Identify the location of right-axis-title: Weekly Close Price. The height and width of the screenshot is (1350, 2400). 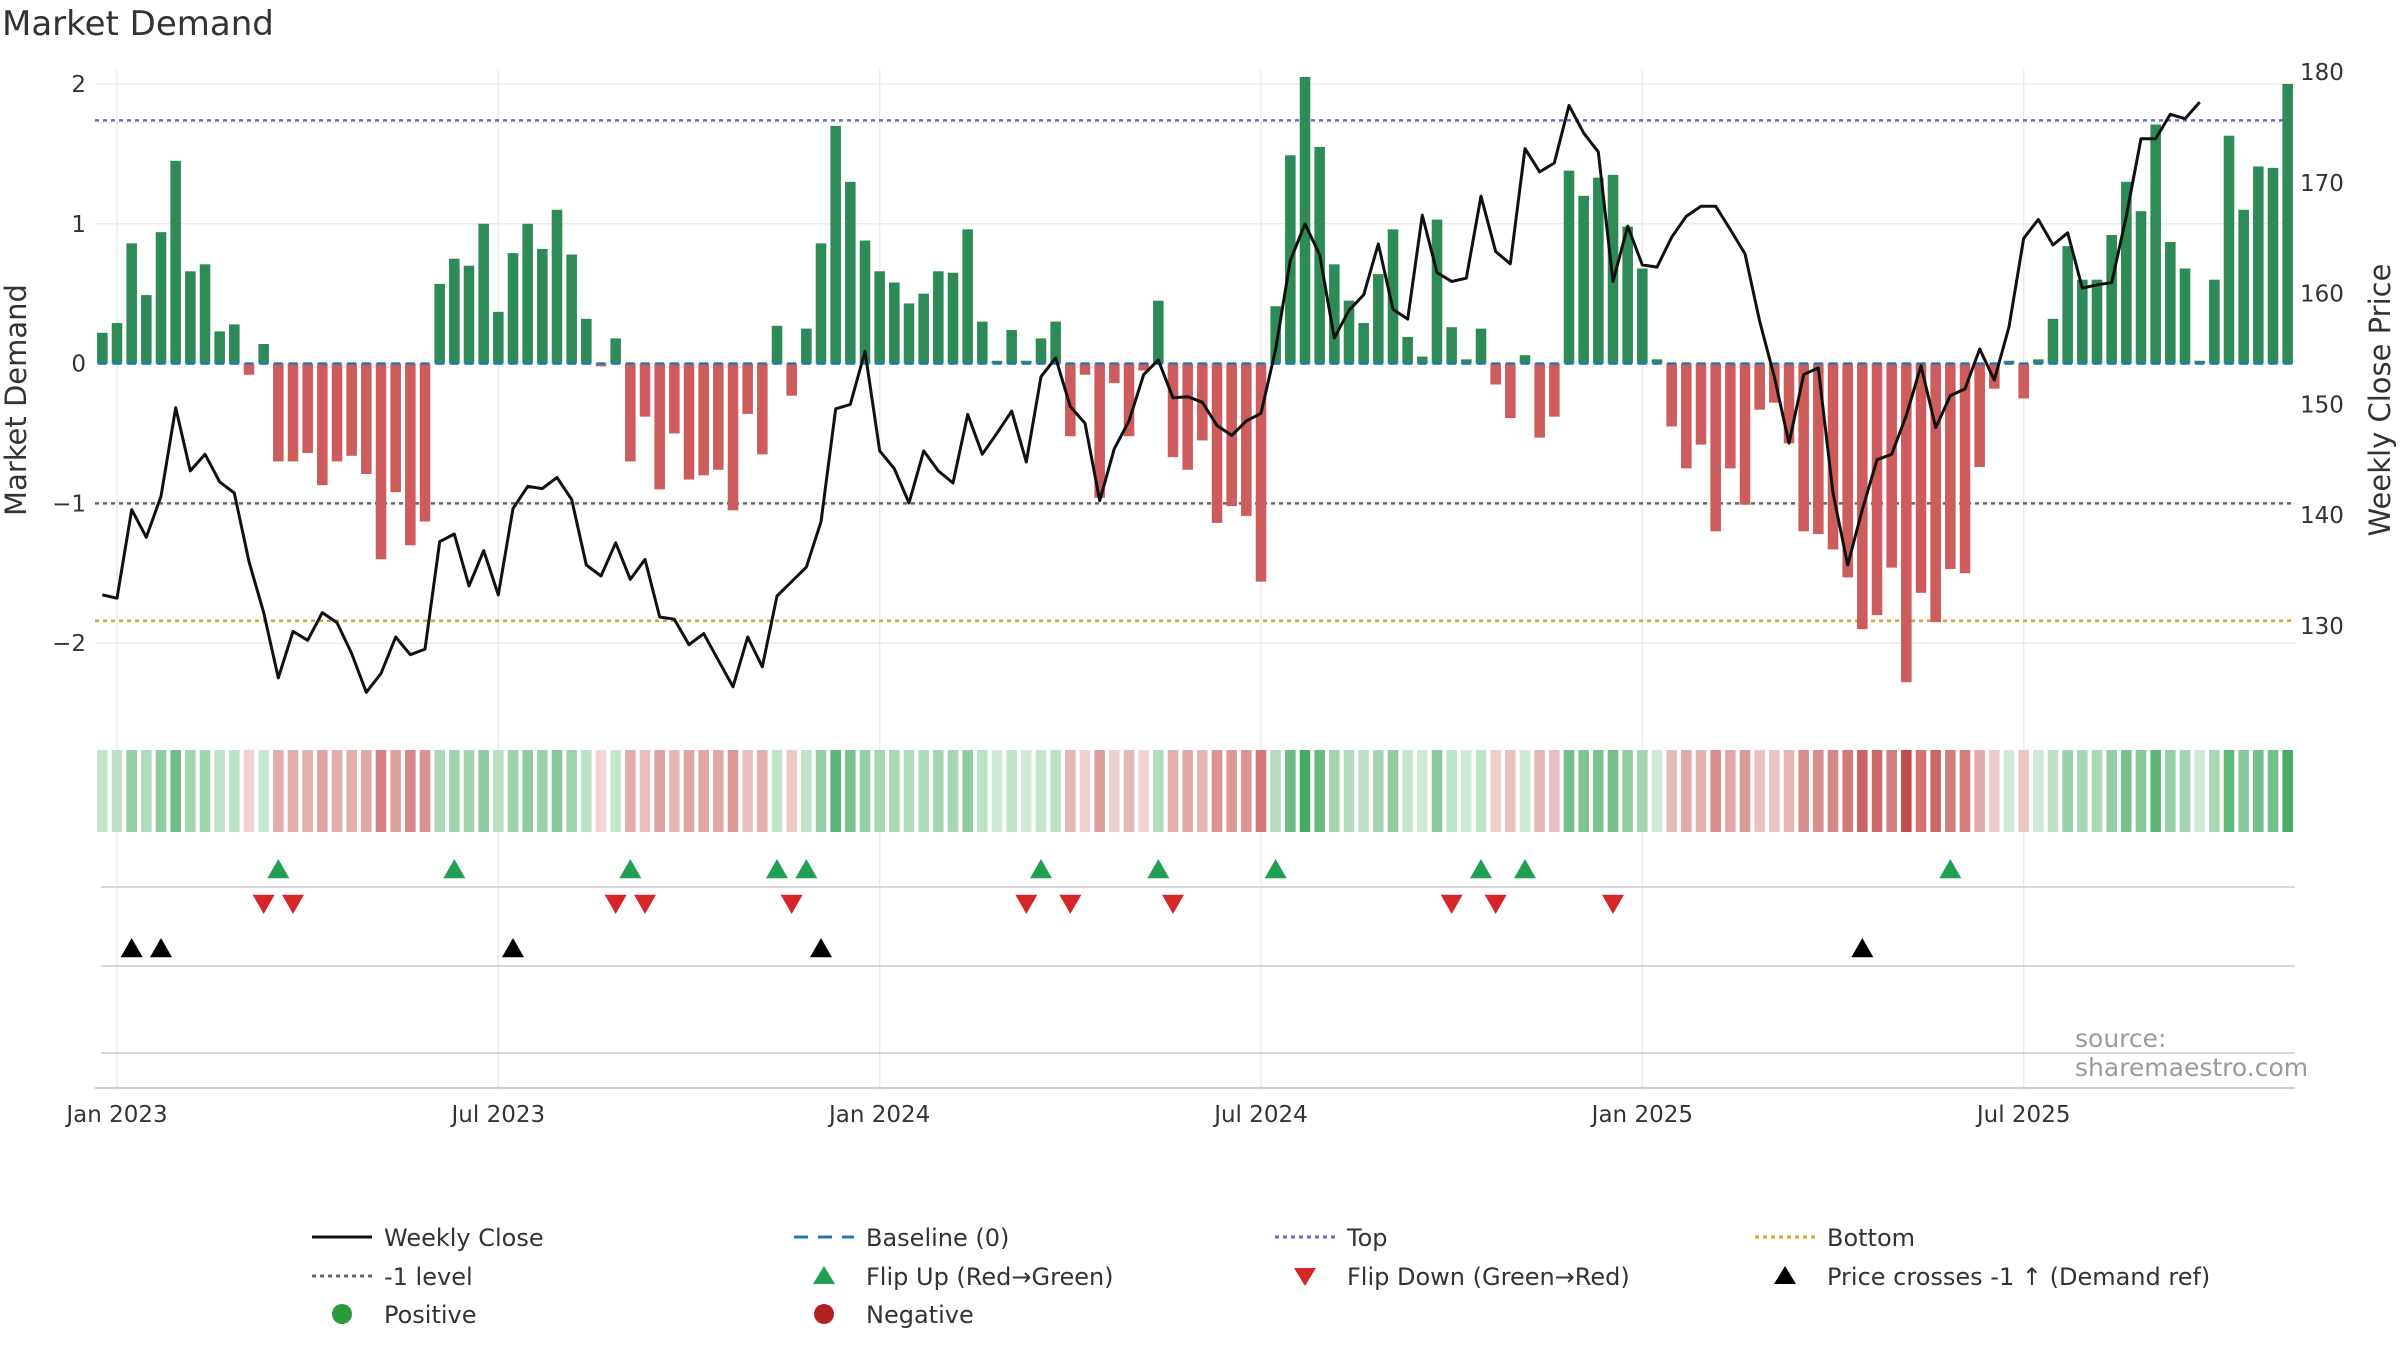
(2380, 400).